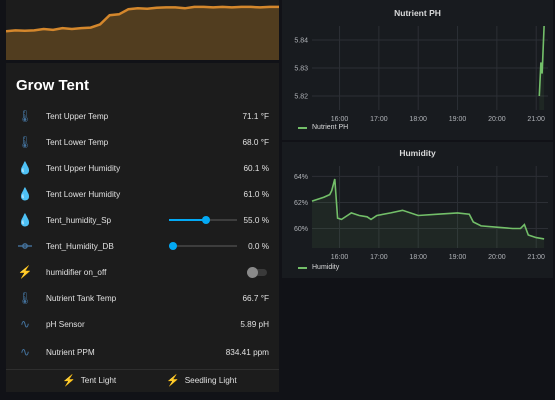  Describe the element at coordinates (254, 324) in the screenshot. I see `entity-value: 5.89 pH` at that location.